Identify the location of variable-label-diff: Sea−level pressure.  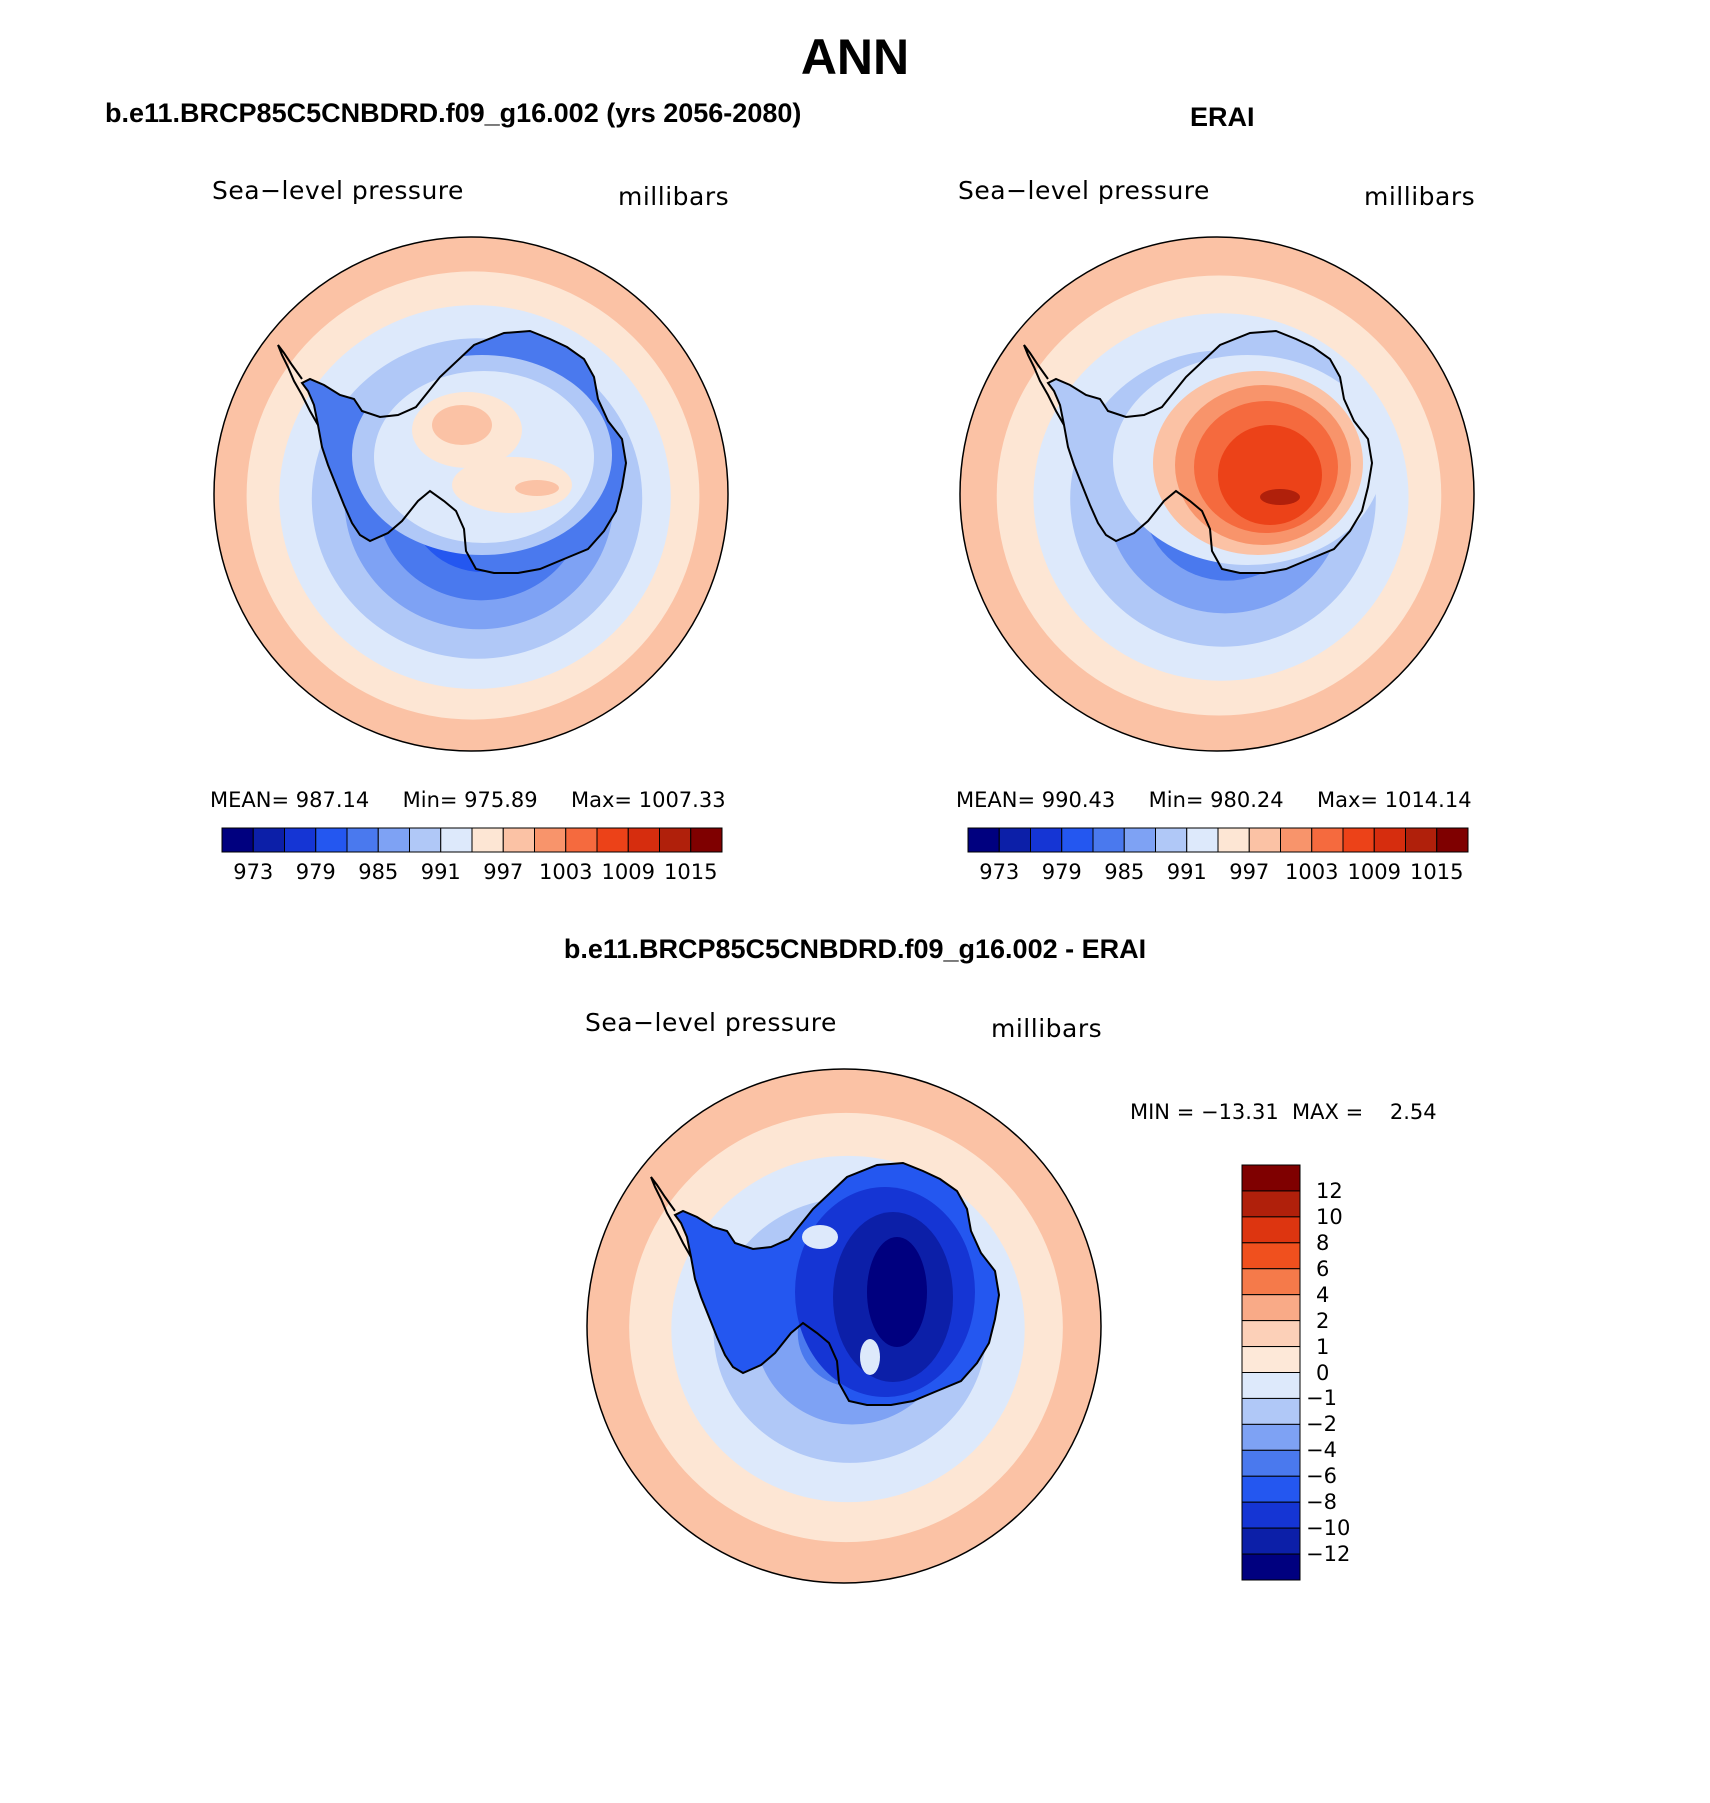
(711, 1022).